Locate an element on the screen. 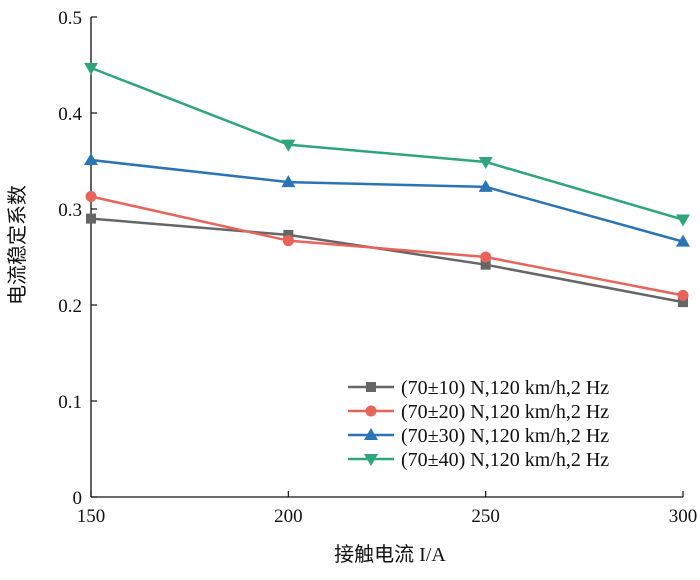  legend-label: (70±40) N,120 km/h,2 Hz is located at coordinates (505, 460).